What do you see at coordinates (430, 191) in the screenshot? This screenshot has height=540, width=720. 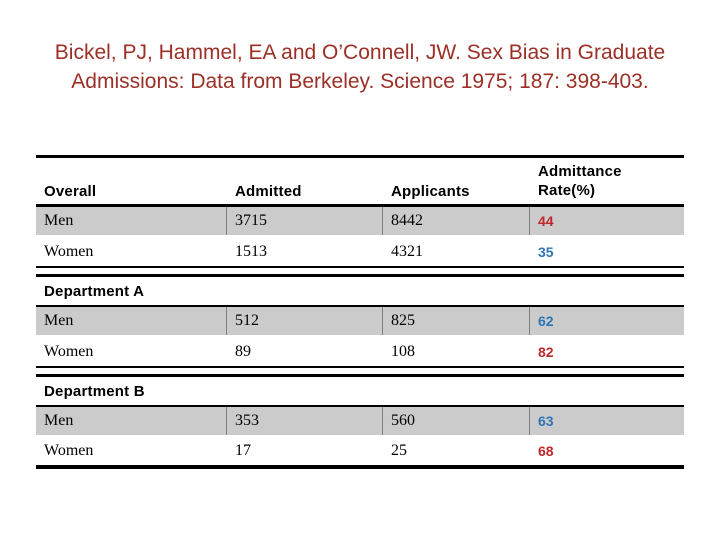 I see `header-cell-applicants: Applicants` at bounding box center [430, 191].